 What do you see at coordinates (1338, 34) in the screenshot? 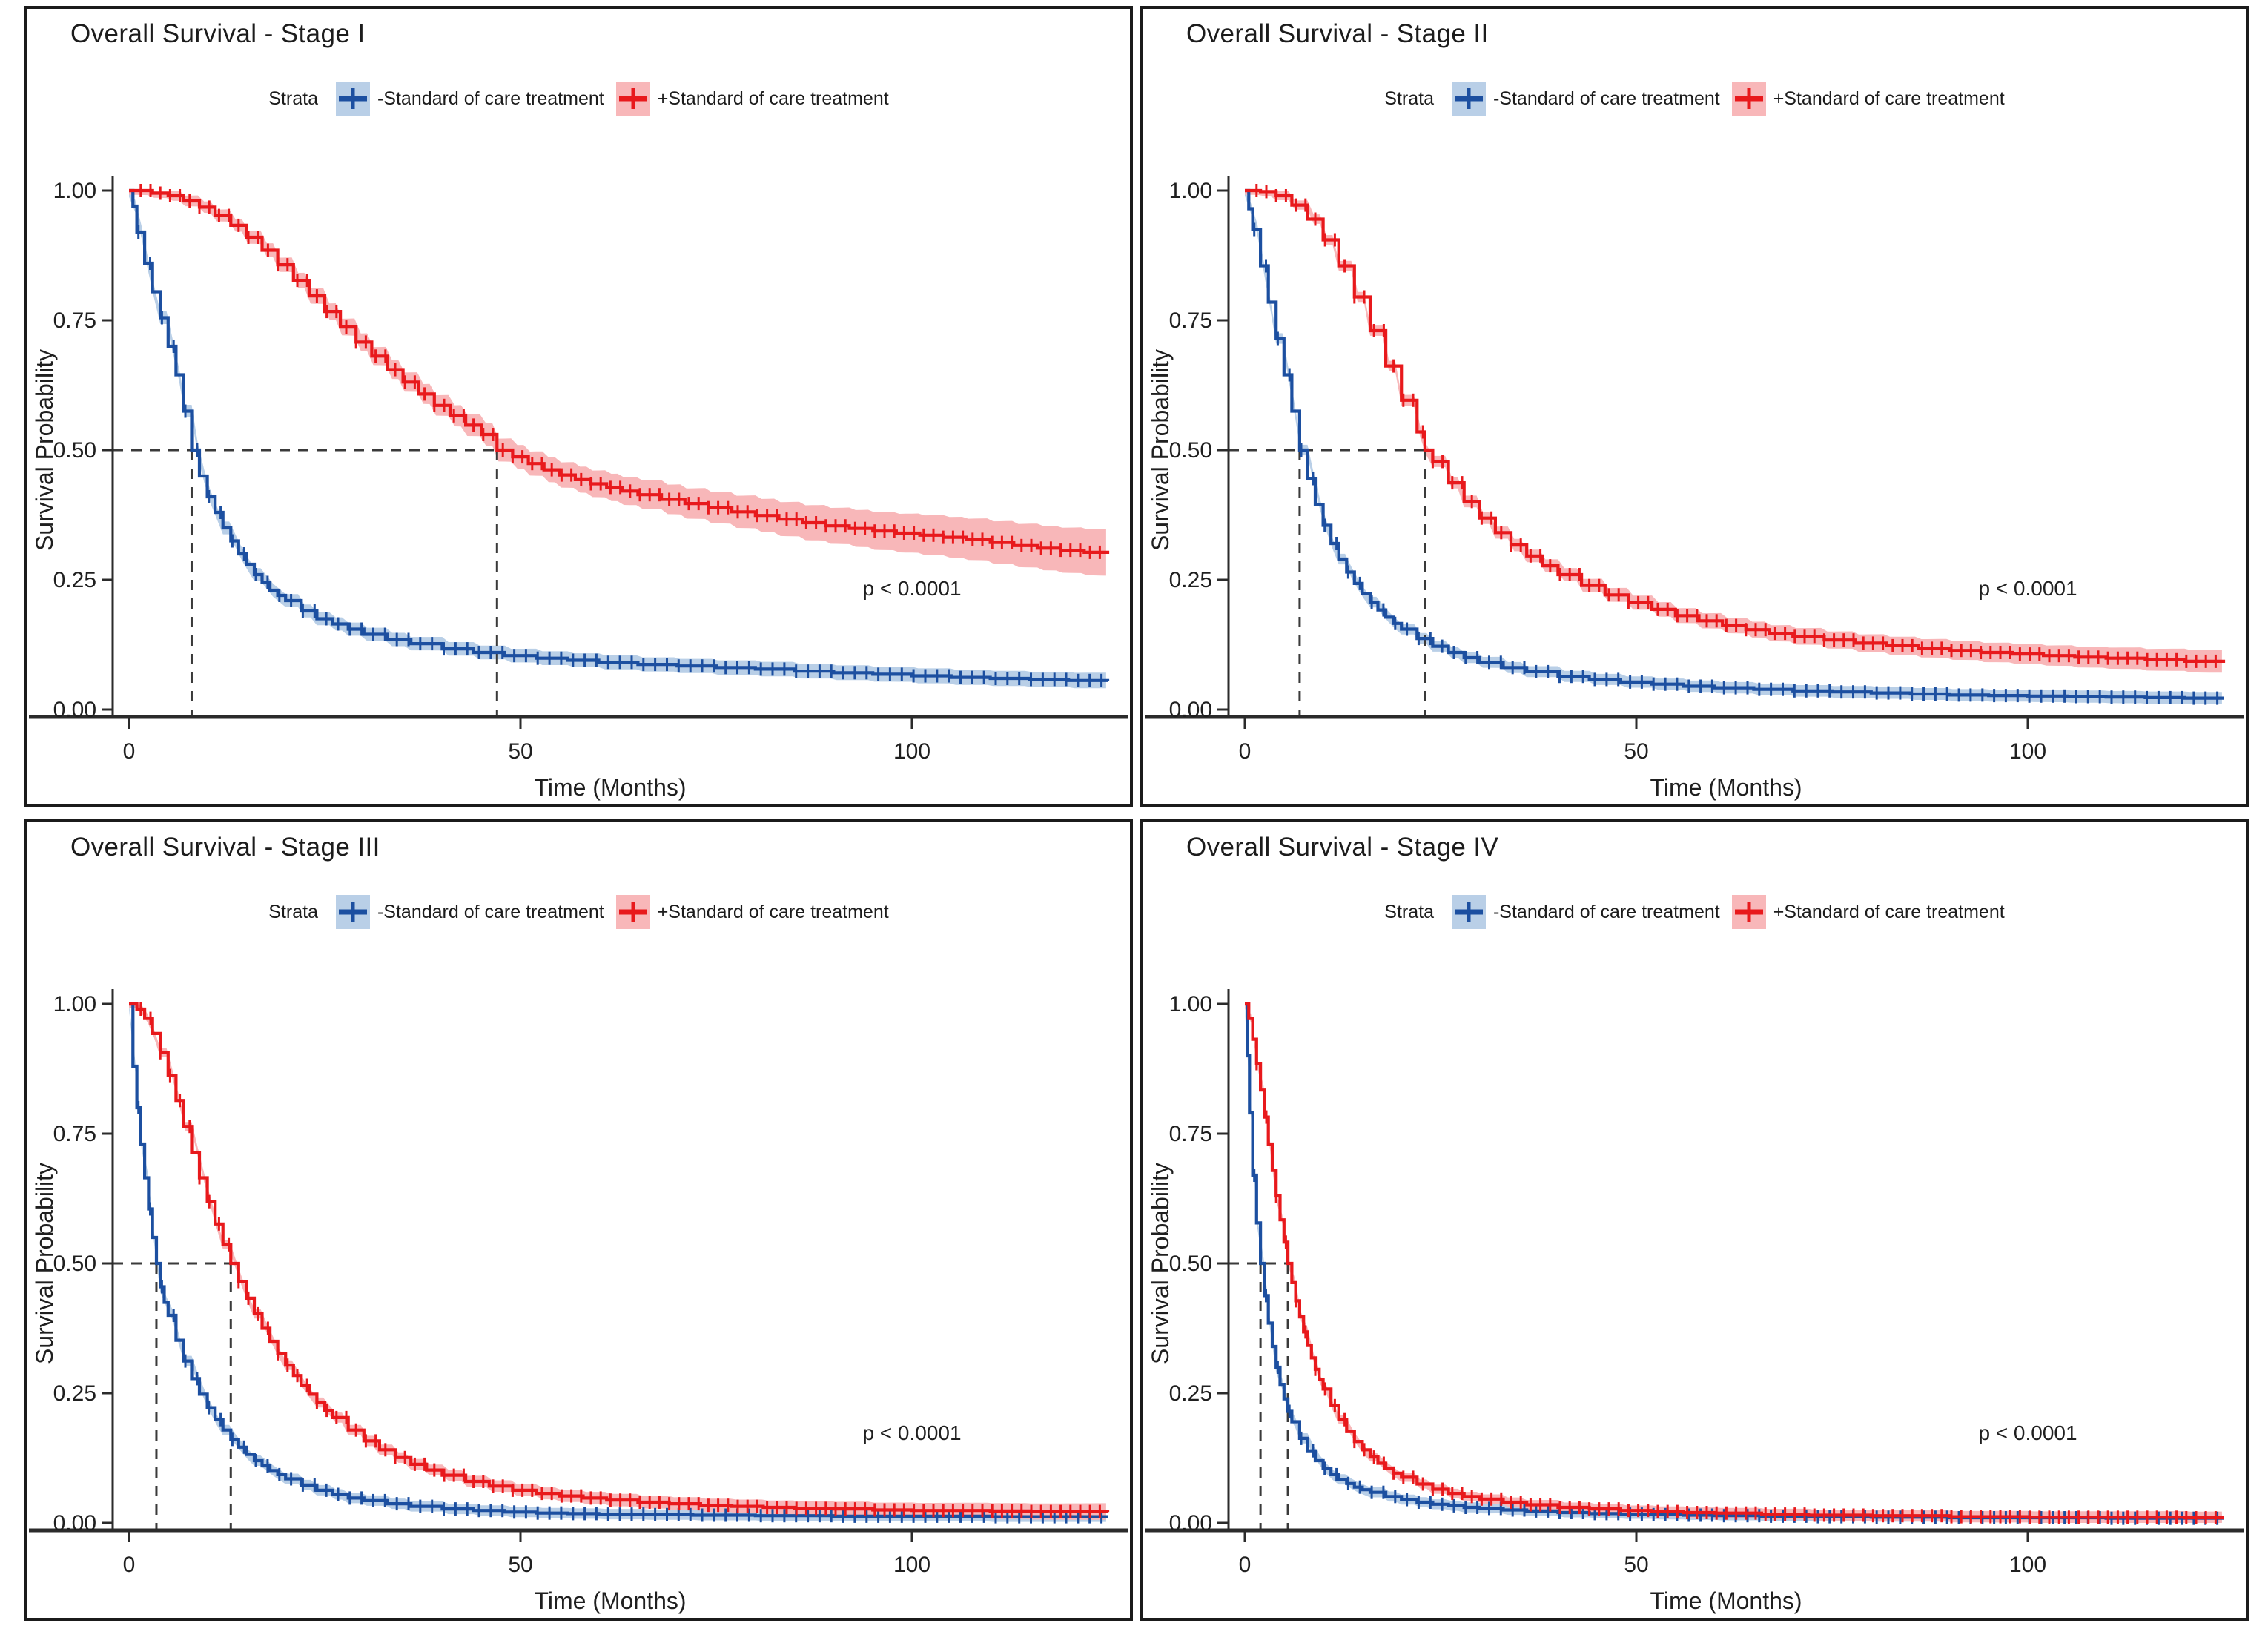
I see `page-title: Overall Survival - Stage II` at bounding box center [1338, 34].